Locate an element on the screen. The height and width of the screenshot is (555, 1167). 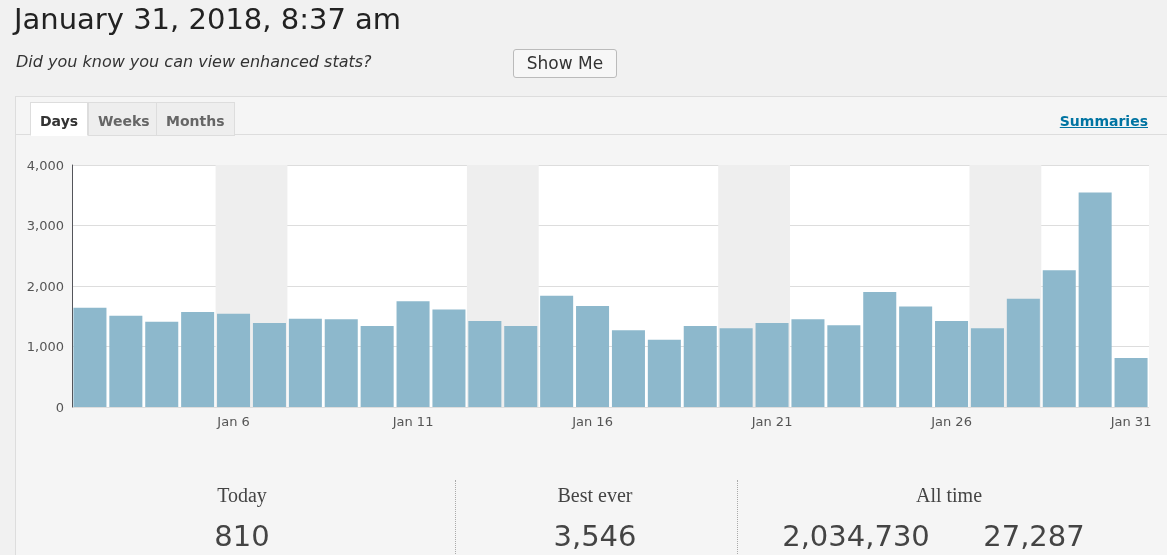
text: Best ever is located at coordinates (595, 495).